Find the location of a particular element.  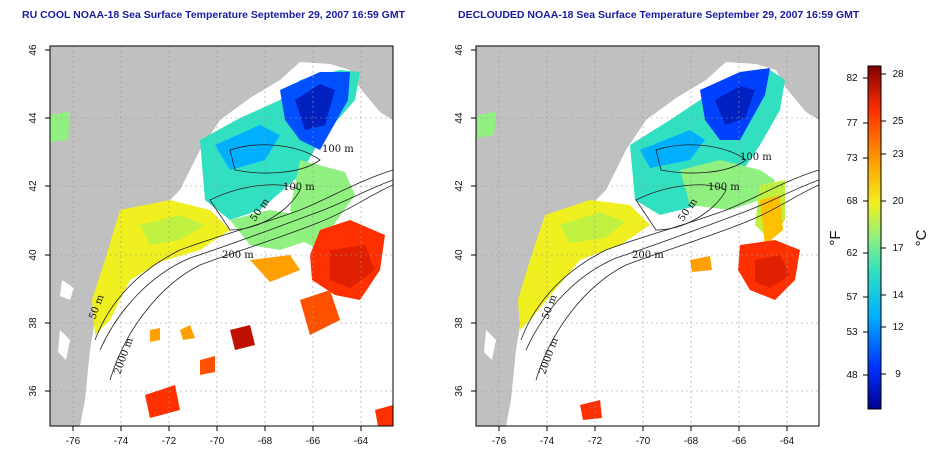

celsius-unit-label: °C is located at coordinates (921, 237).